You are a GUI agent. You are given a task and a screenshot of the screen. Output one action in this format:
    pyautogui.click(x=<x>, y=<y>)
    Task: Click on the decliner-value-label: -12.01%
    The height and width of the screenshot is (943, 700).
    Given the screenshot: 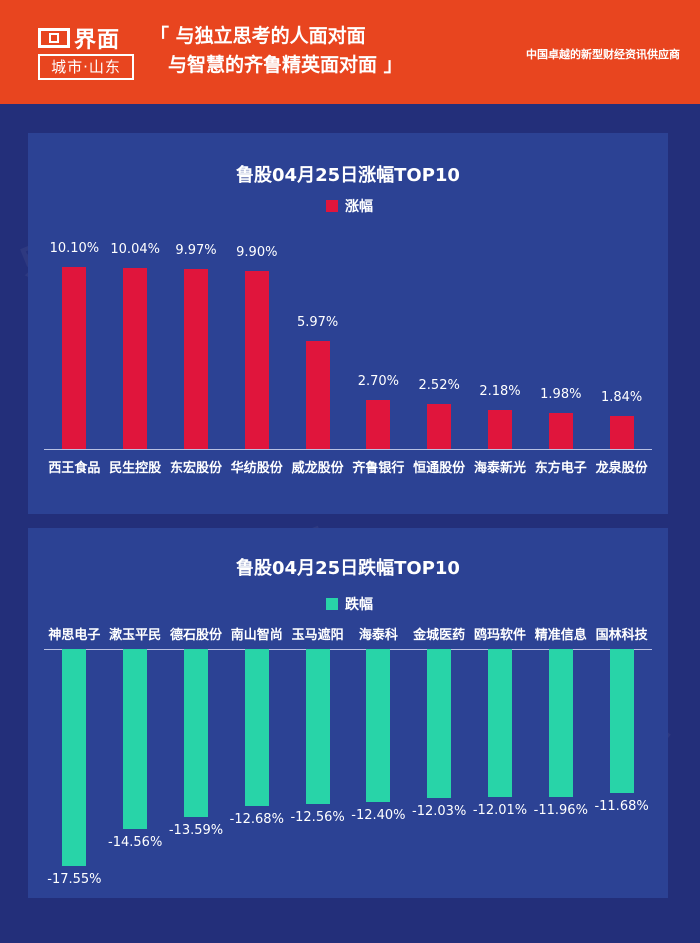 What is the action you would take?
    pyautogui.click(x=500, y=811)
    